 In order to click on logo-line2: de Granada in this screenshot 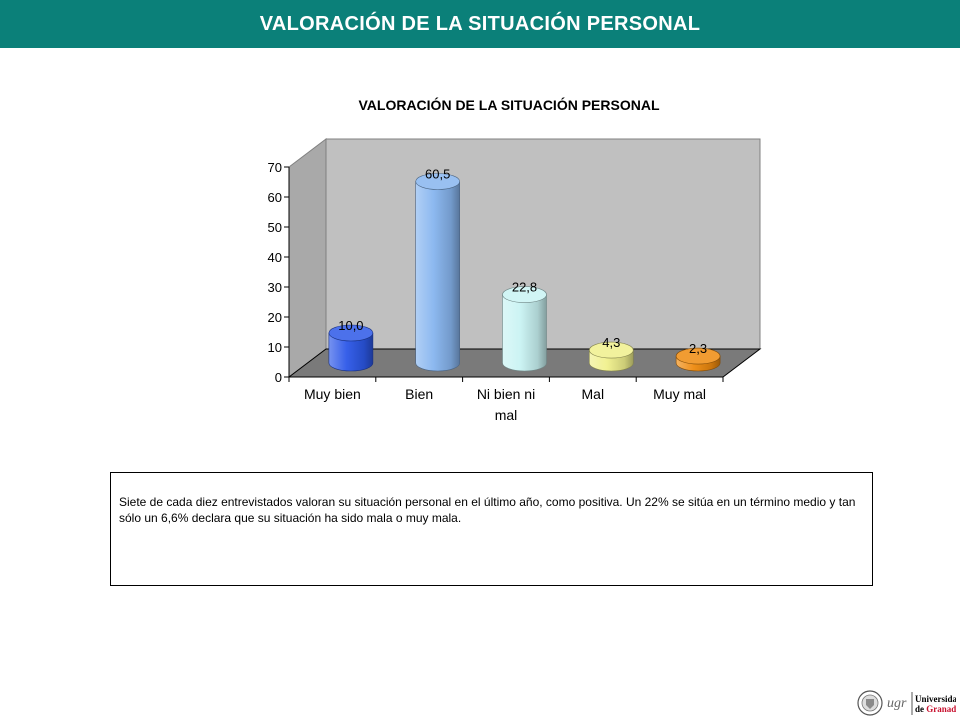, I will do `click(935, 709)`.